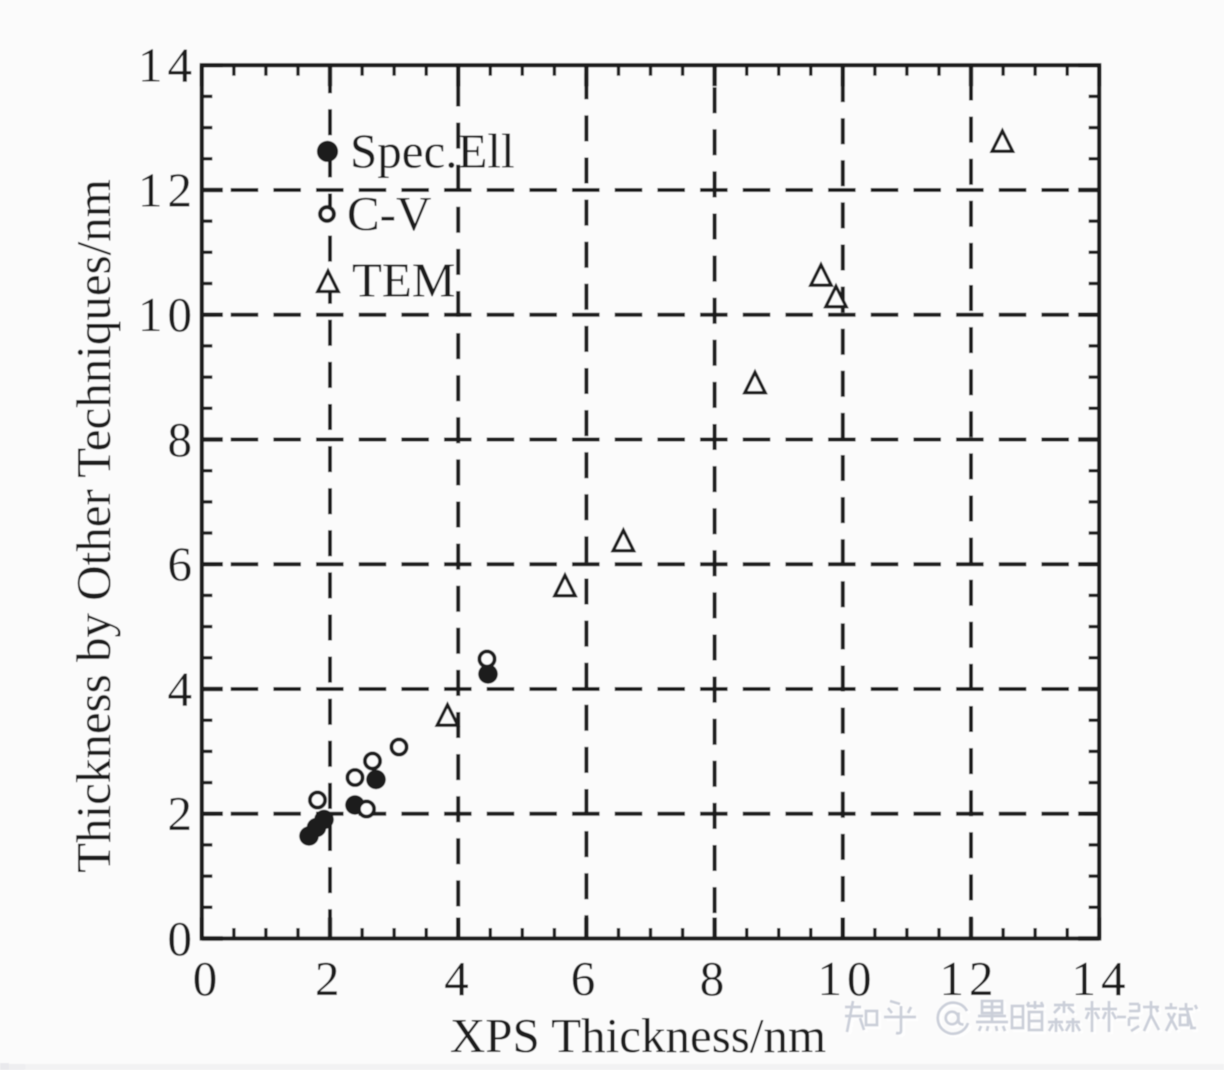 The width and height of the screenshot is (1224, 1070). I want to click on svg-text: TEM, so click(403, 280).